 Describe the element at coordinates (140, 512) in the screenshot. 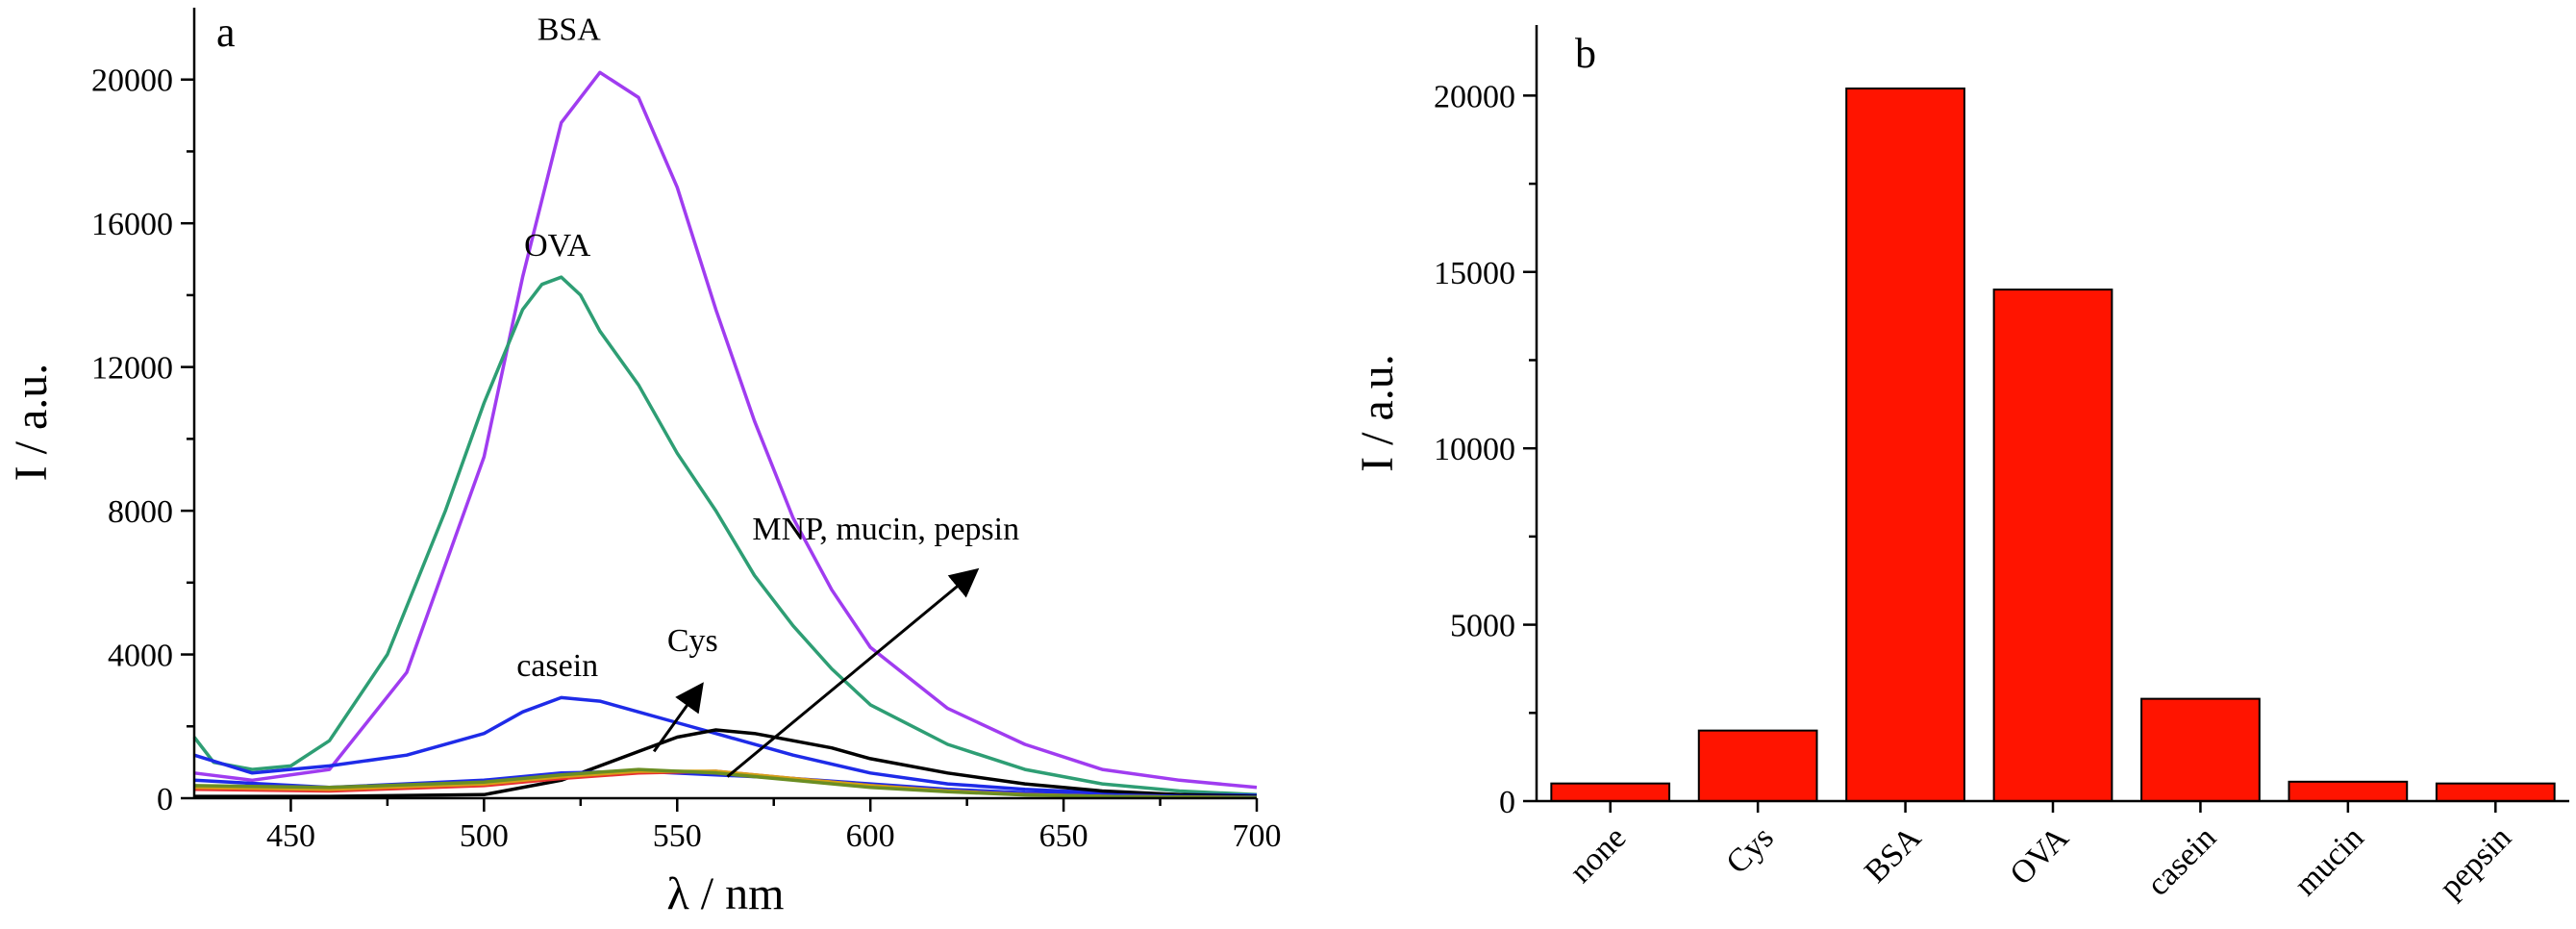

I see `panel-a-y-tick-label: 8000` at that location.